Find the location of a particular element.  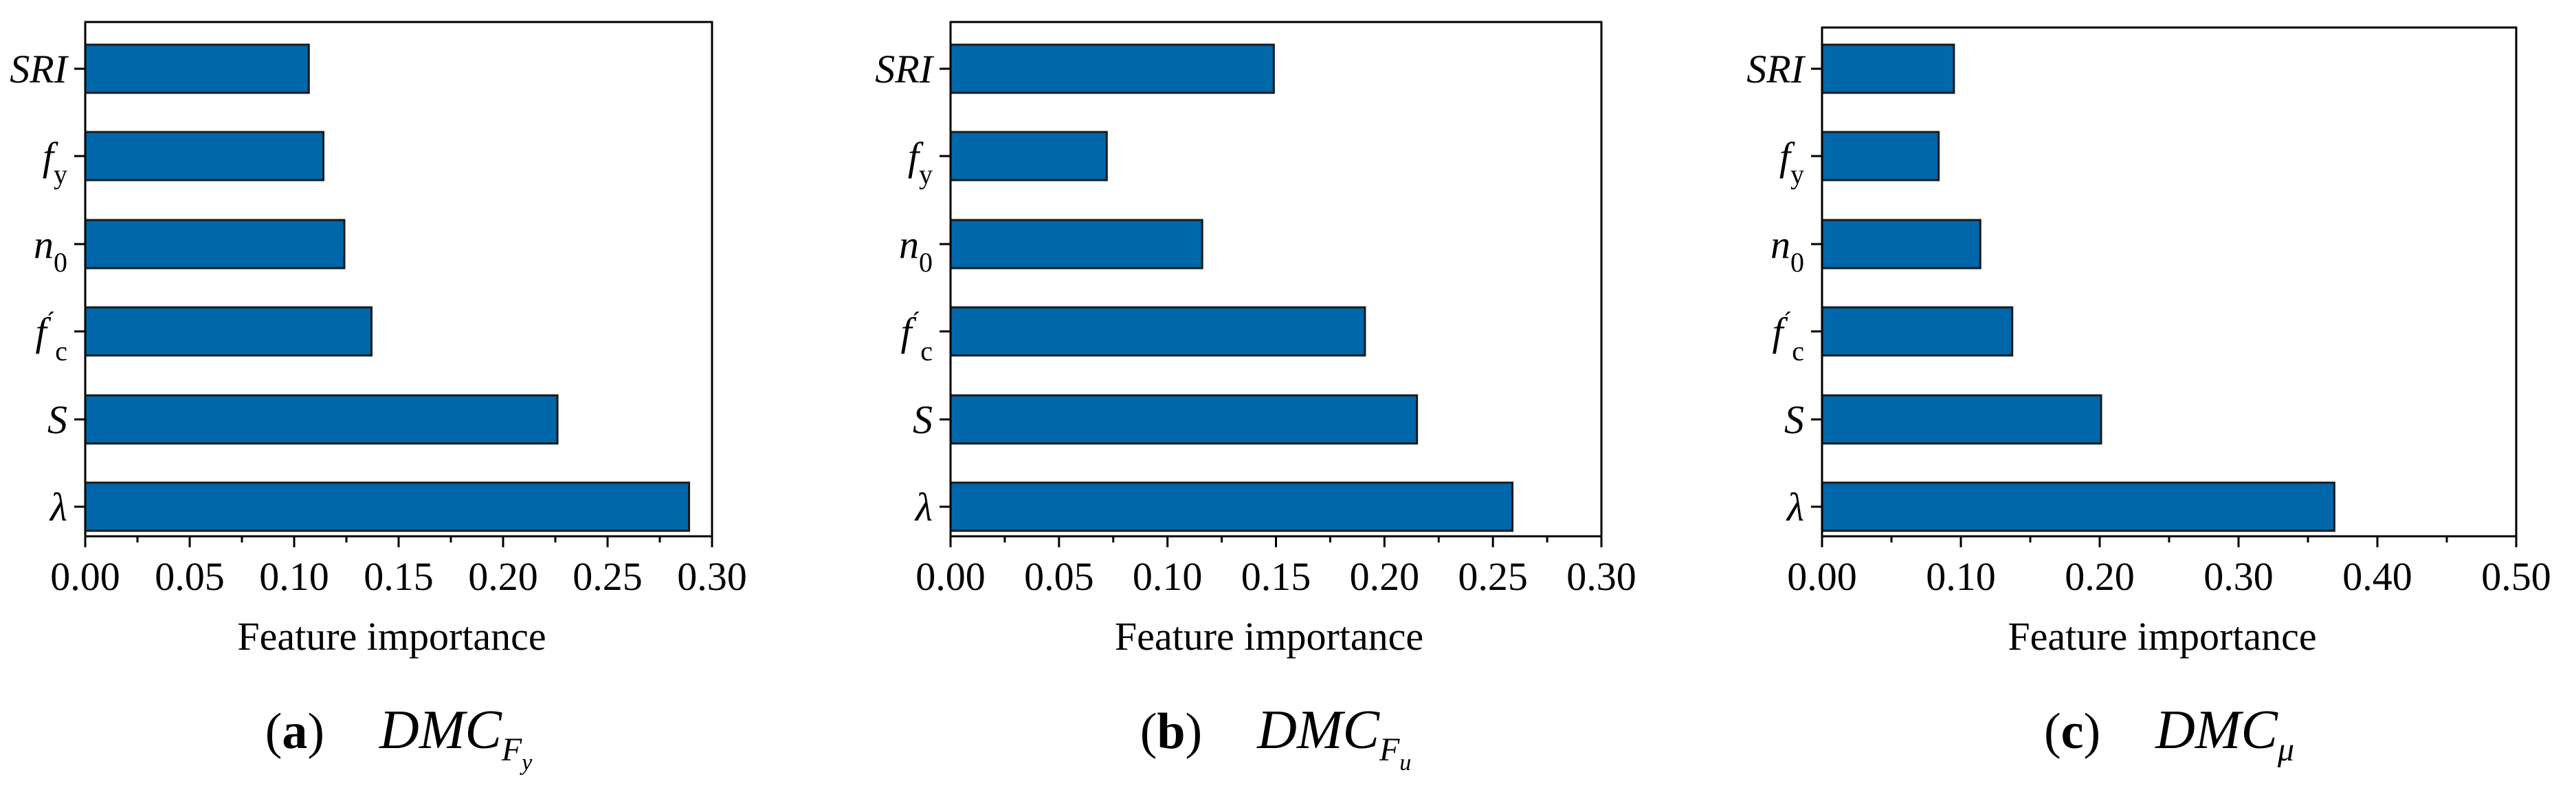

panel-caption: (c) DMCμ is located at coordinates (2169, 734).